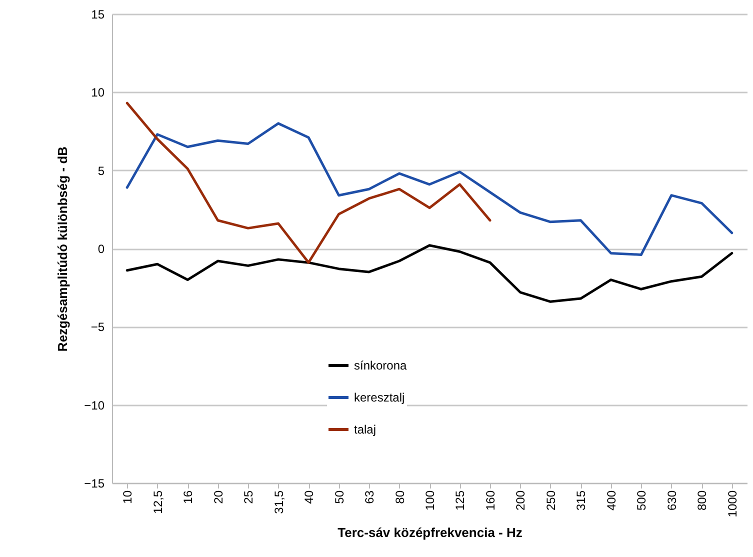 Image resolution: width=753 pixels, height=557 pixels. What do you see at coordinates (188, 497) in the screenshot?
I see `x-tick-label: 16` at bounding box center [188, 497].